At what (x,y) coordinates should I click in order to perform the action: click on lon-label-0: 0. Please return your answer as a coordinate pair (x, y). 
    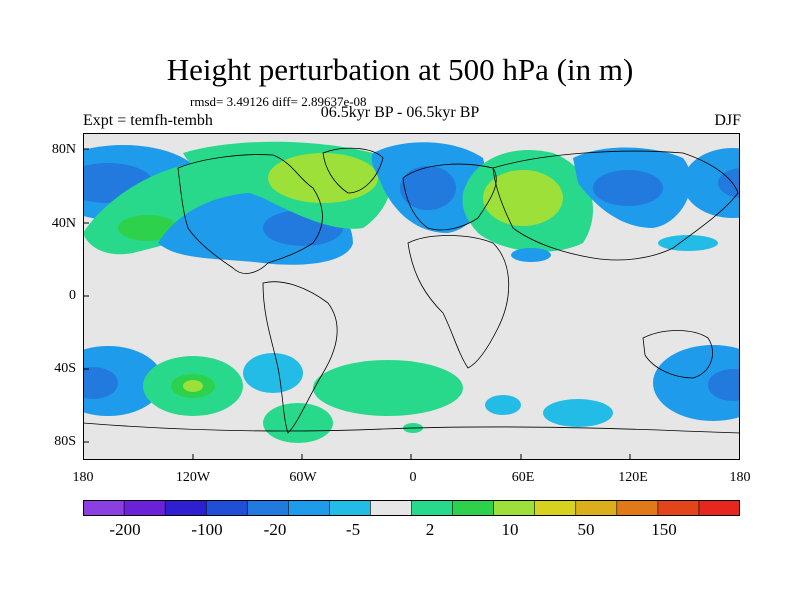
    Looking at the image, I should click on (413, 477).